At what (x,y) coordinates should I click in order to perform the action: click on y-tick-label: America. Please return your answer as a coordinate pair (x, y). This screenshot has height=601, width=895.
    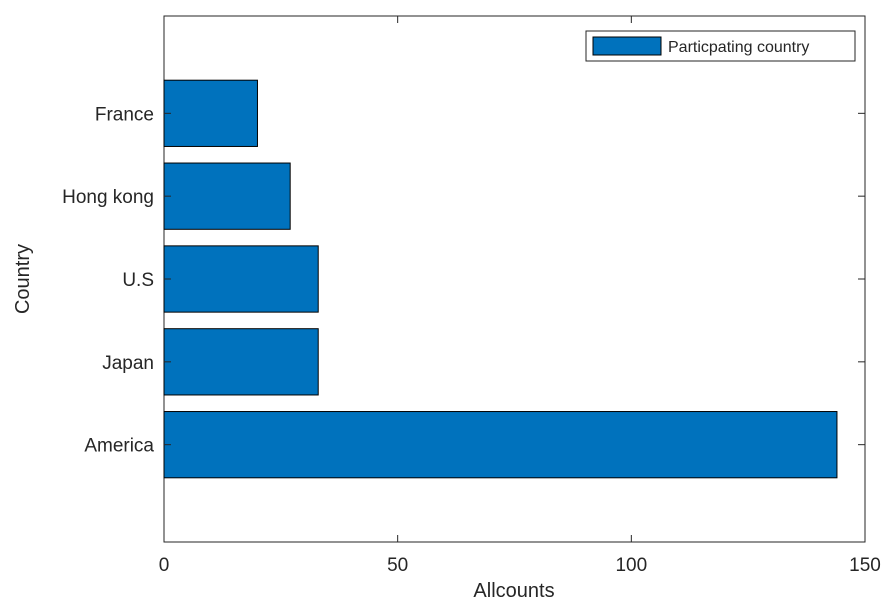
    Looking at the image, I should click on (119, 446).